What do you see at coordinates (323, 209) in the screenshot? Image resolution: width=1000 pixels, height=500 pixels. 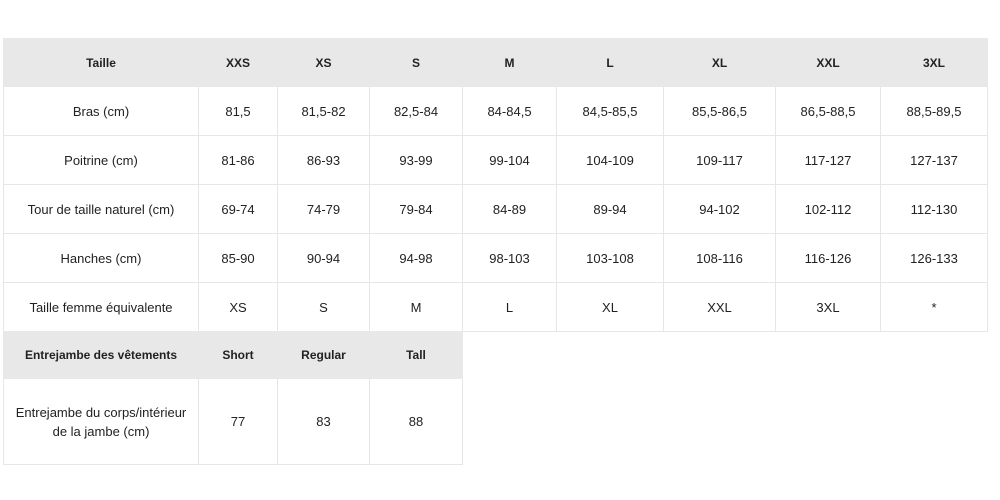 I see `table-cell: 74-79` at bounding box center [323, 209].